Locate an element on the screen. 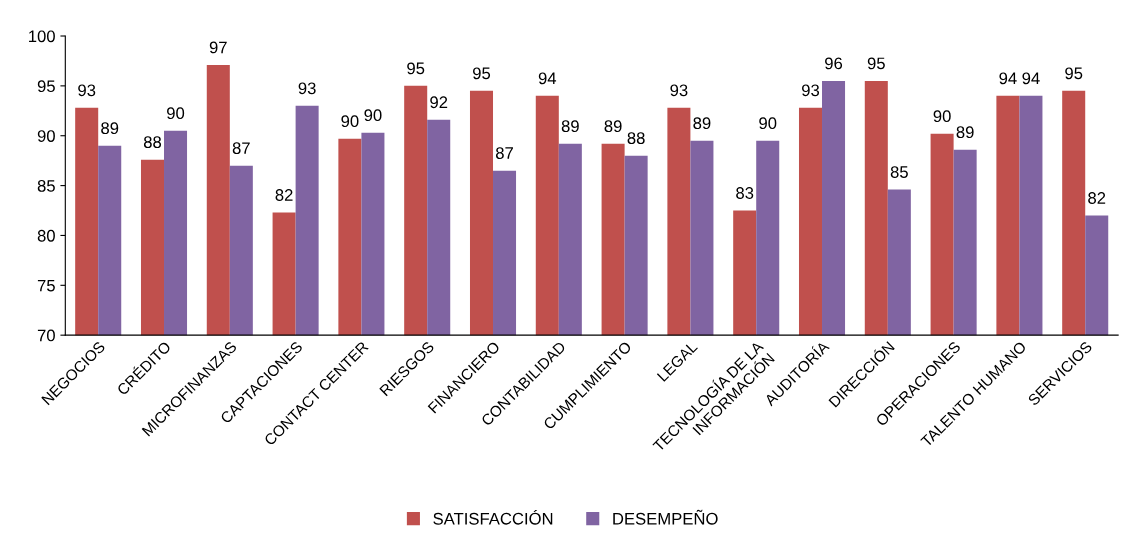  y-tick-label: 95 is located at coordinates (46, 86).